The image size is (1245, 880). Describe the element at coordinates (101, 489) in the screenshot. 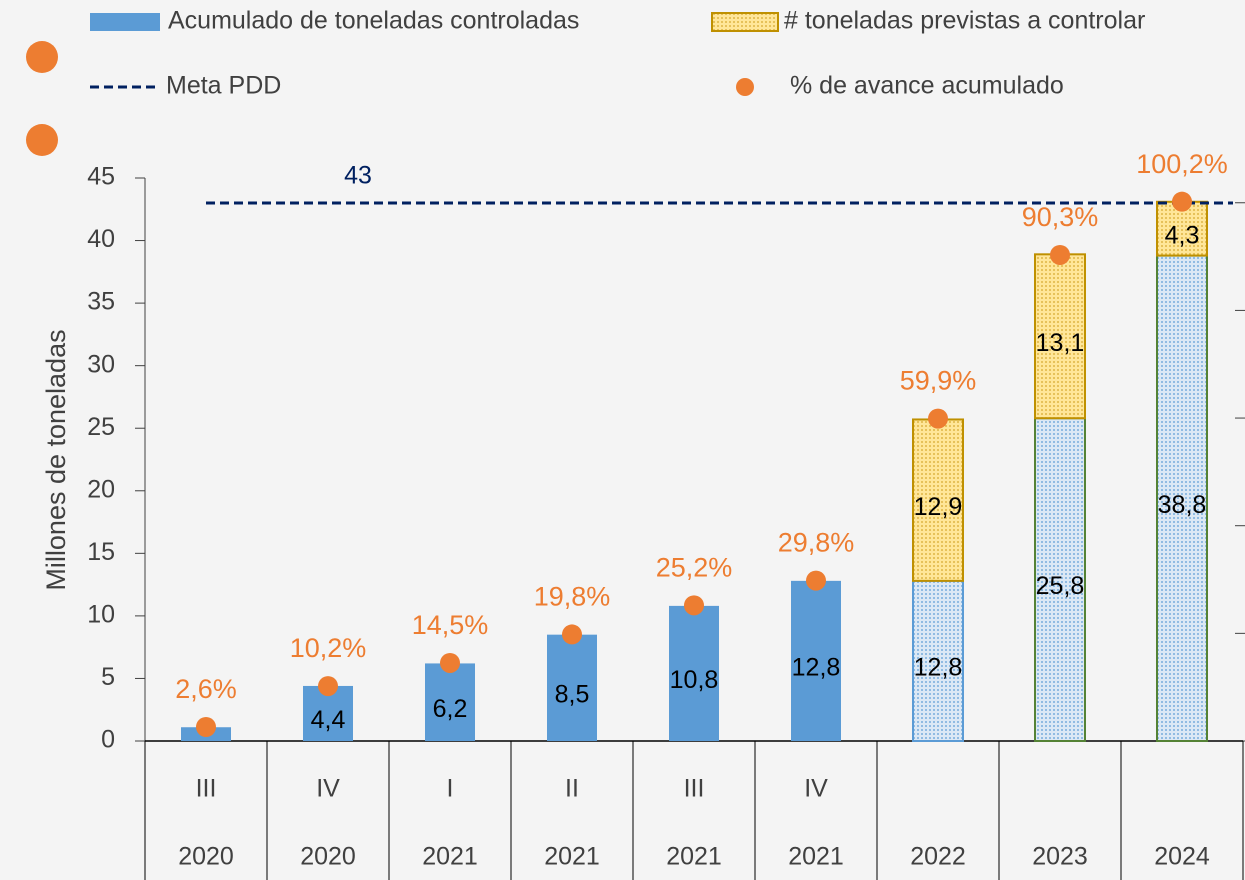

I see `y-tick-label: 20` at that location.